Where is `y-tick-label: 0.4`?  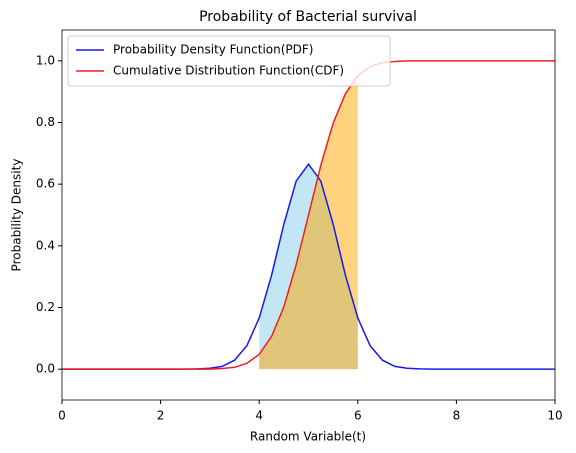
y-tick-label: 0.4 is located at coordinates (45, 245).